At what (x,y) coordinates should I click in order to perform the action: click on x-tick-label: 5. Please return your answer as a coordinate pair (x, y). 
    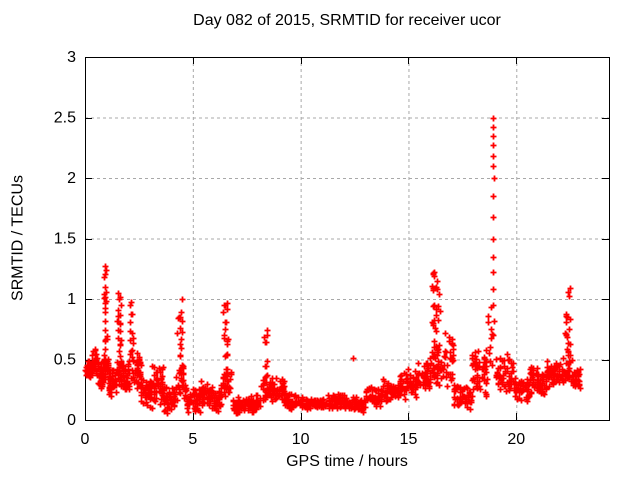
    Looking at the image, I should click on (192, 439).